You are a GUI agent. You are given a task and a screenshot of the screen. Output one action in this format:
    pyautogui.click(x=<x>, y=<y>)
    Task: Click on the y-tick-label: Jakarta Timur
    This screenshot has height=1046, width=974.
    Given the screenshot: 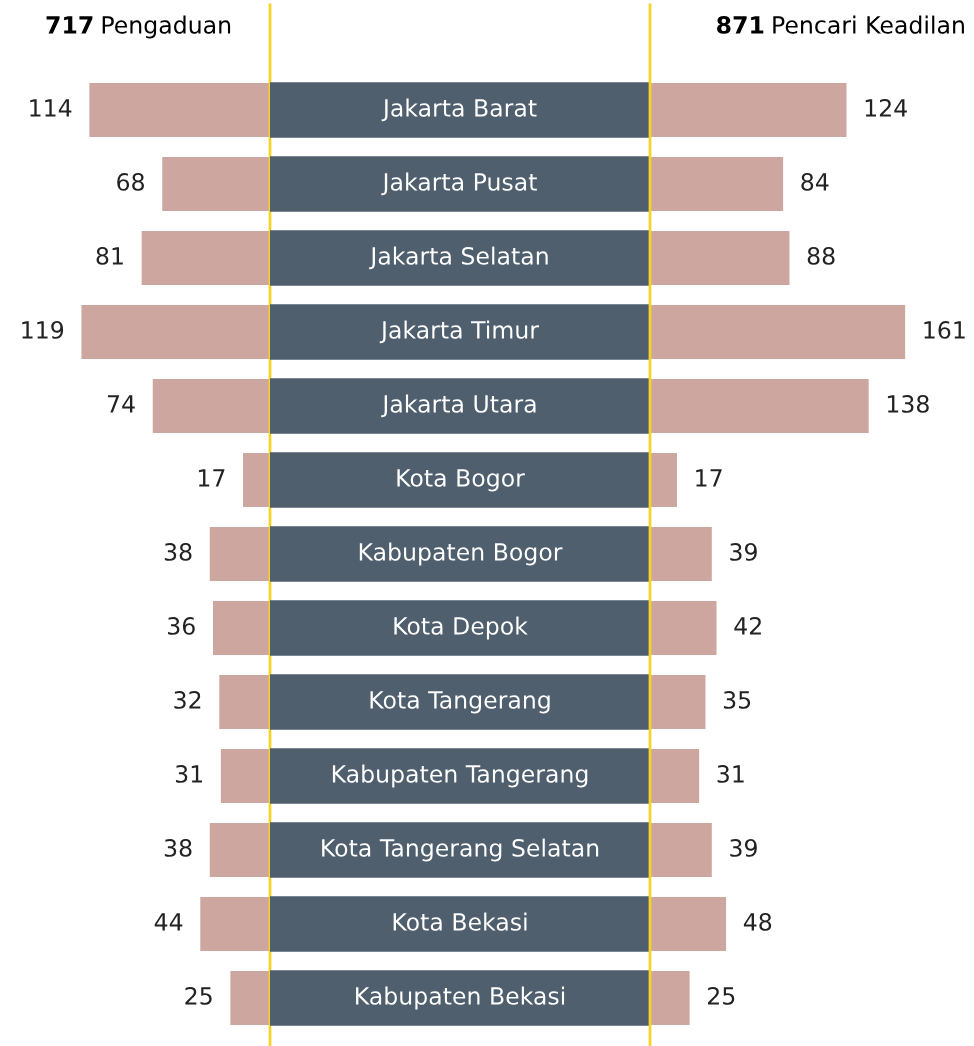 What is the action you would take?
    pyautogui.click(x=459, y=332)
    